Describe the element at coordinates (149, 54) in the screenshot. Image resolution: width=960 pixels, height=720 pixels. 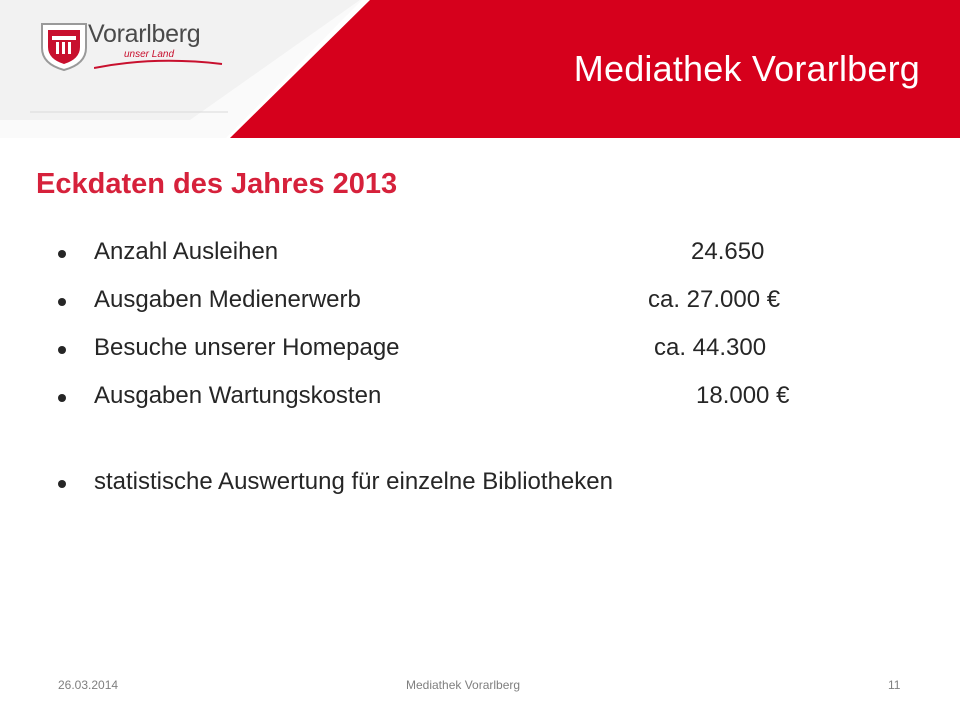
I see `logo-tagline: unser Land` at that location.